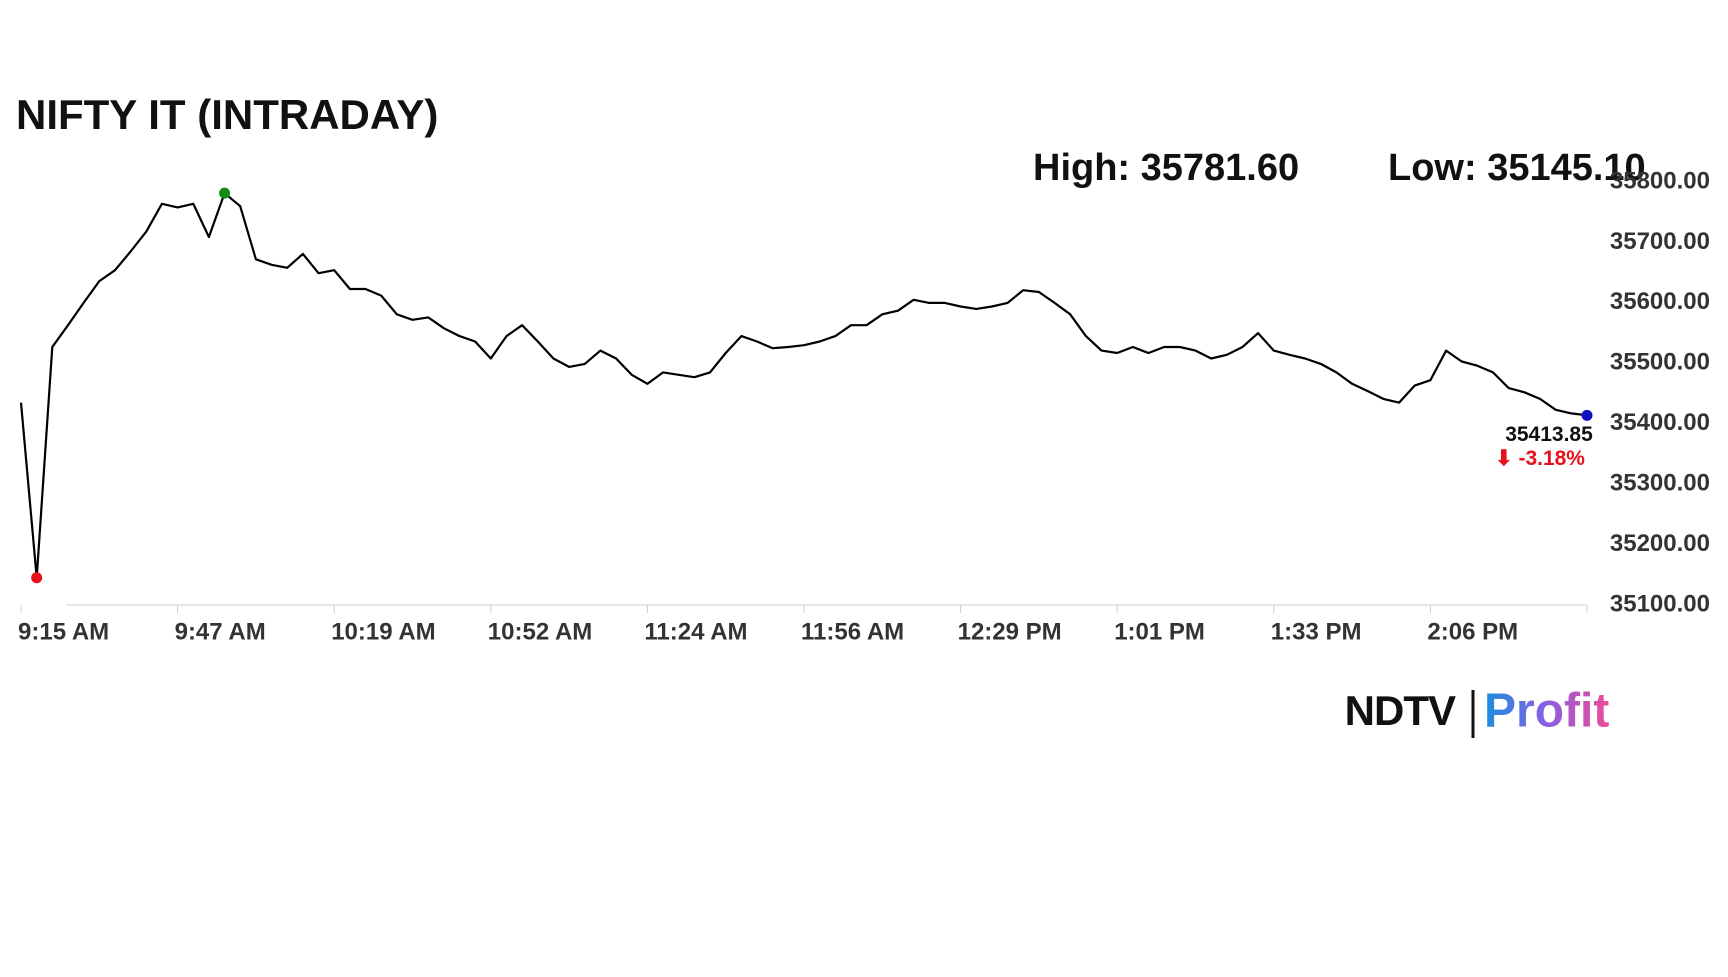 This screenshot has height=977, width=1728. I want to click on y-tick-label: 35800.00, so click(1660, 180).